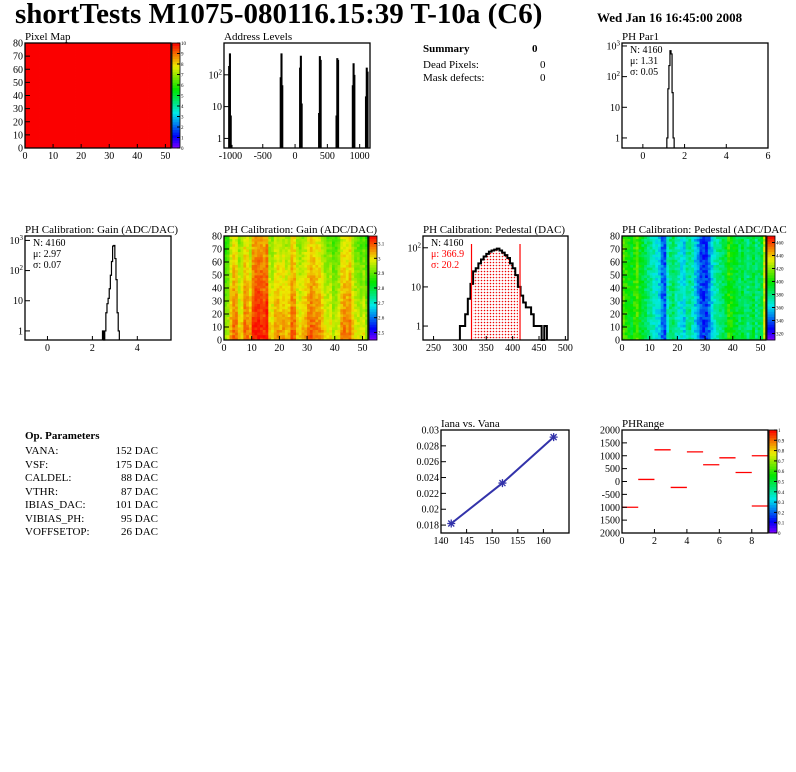  I want to click on gain-map-xtick-label: 30, so click(307, 348).